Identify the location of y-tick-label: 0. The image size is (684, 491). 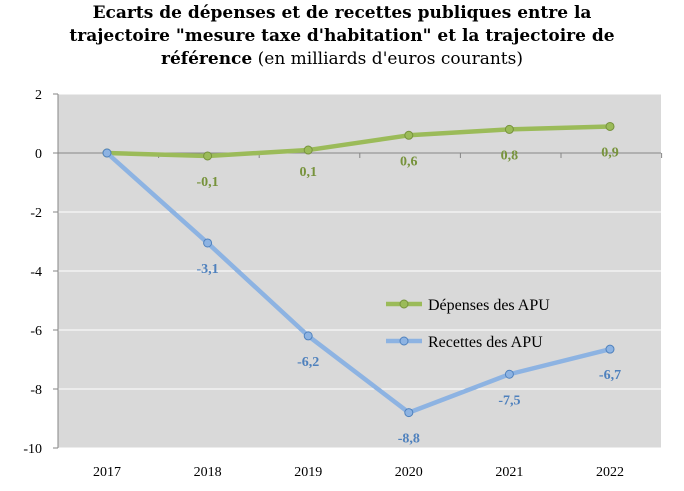
(38, 154).